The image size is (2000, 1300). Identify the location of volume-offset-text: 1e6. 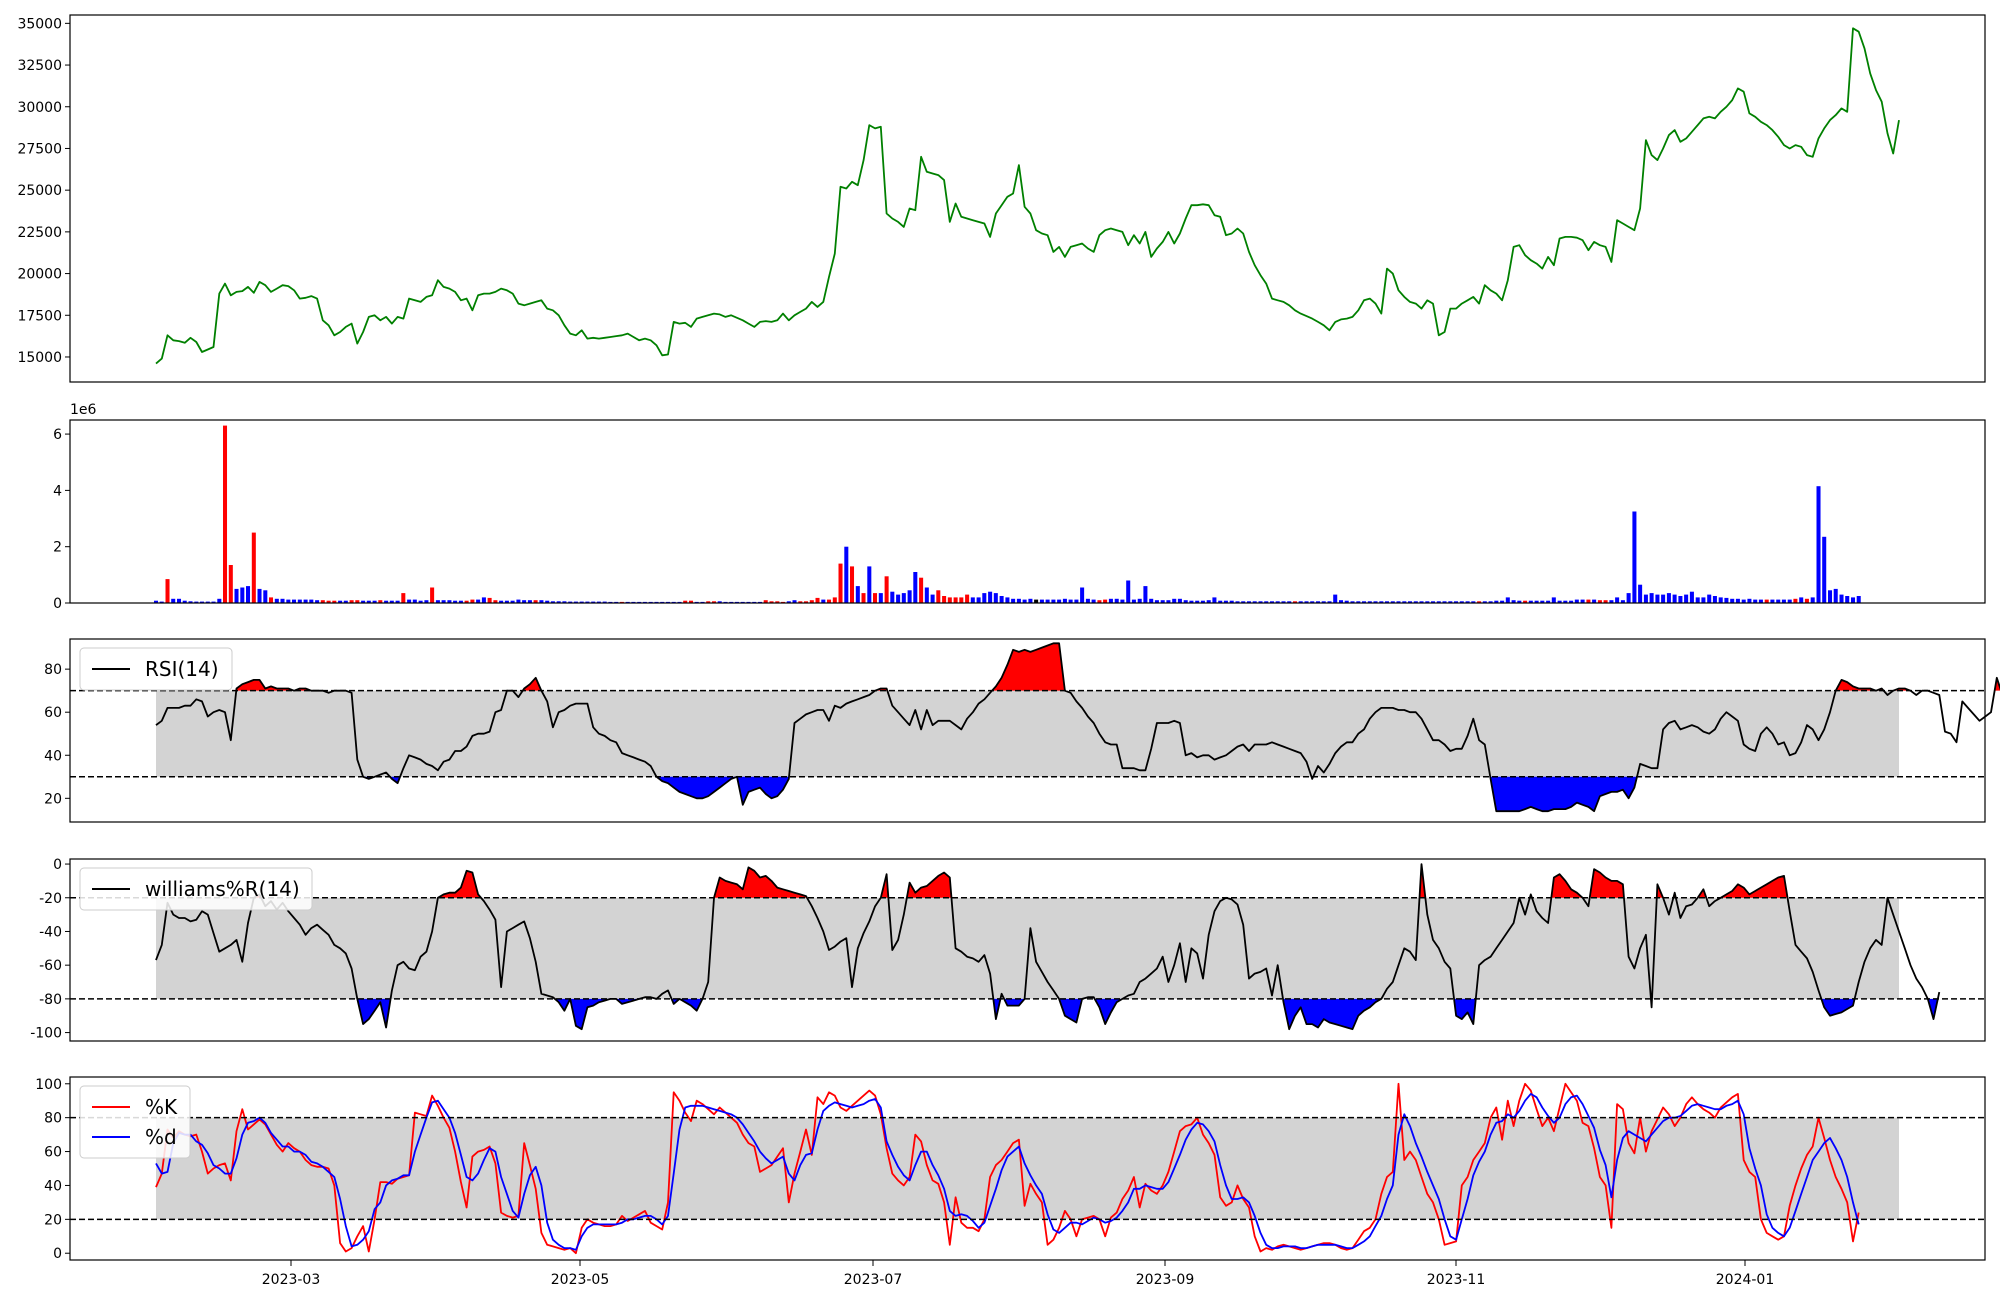
(83, 410).